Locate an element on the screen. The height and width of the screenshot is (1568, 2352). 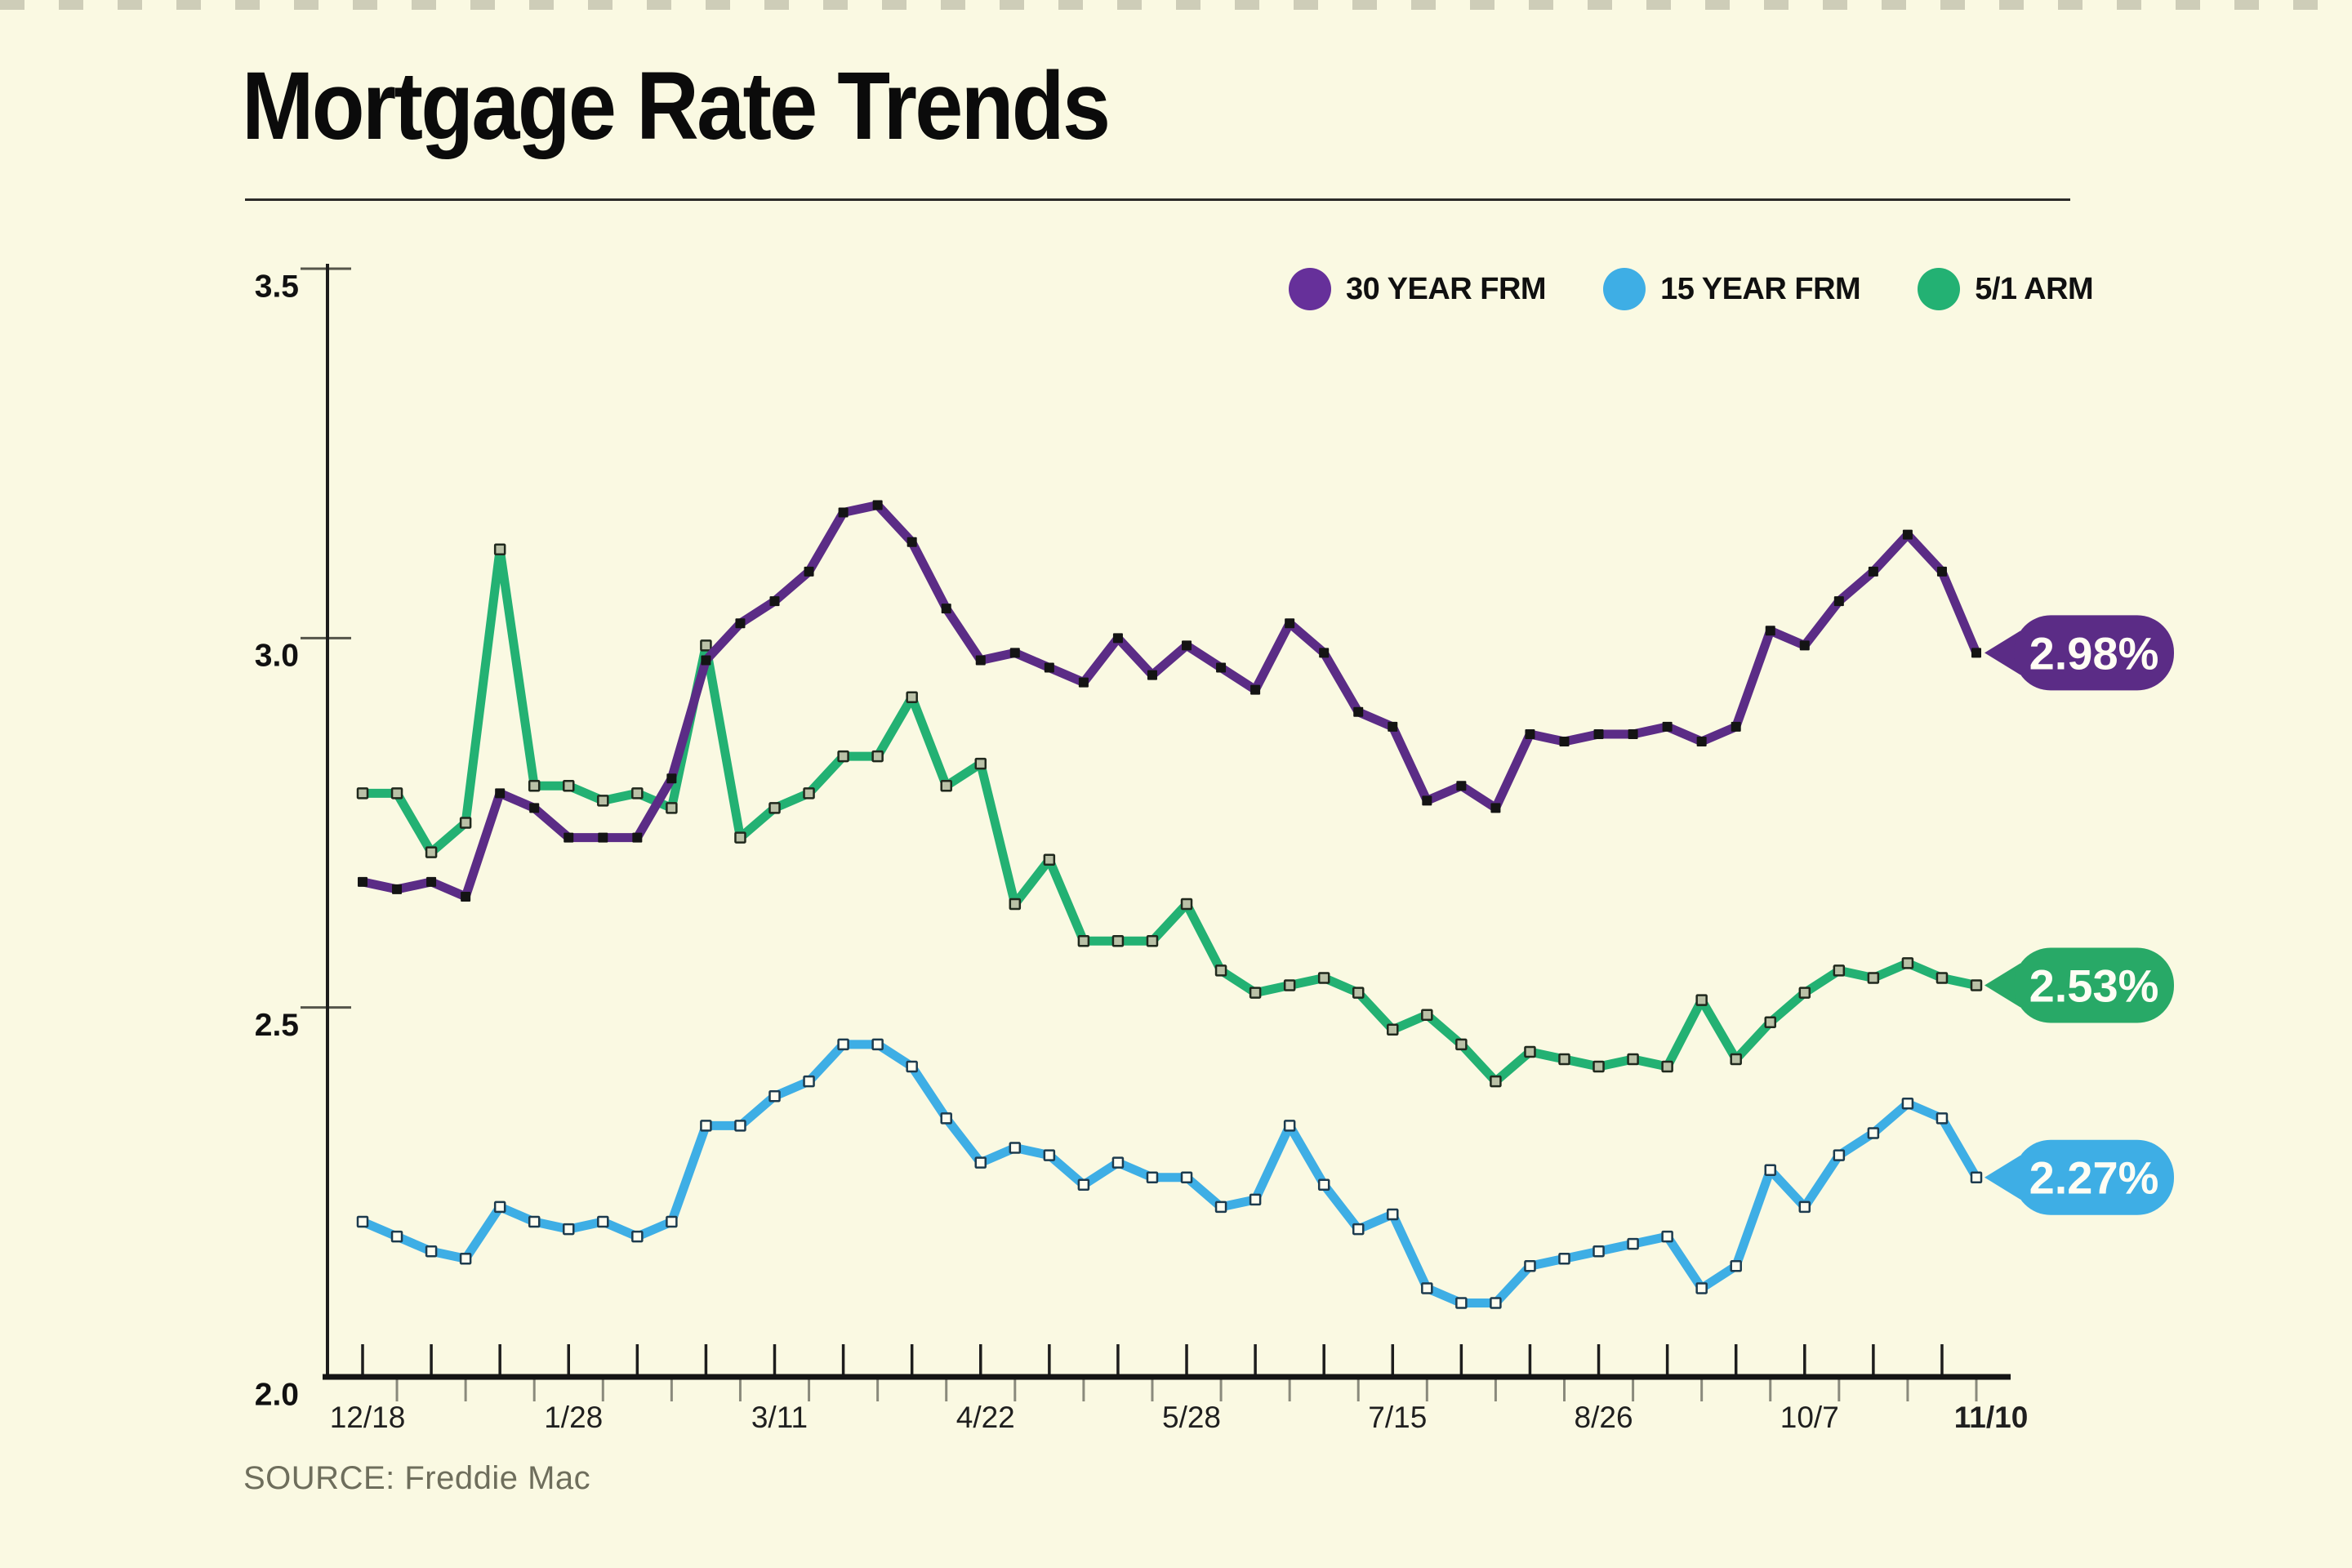
page-title: Mortgage Rate Trends is located at coordinates (676, 106).